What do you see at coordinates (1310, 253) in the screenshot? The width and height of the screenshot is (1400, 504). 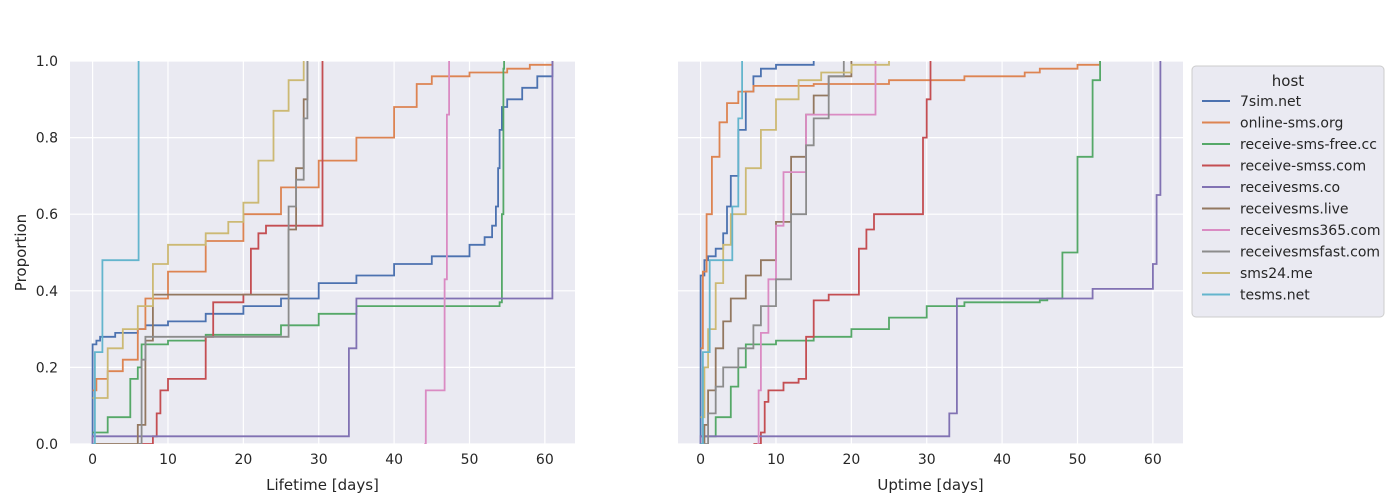 I see `legend-label: receivesmsfast.com` at bounding box center [1310, 253].